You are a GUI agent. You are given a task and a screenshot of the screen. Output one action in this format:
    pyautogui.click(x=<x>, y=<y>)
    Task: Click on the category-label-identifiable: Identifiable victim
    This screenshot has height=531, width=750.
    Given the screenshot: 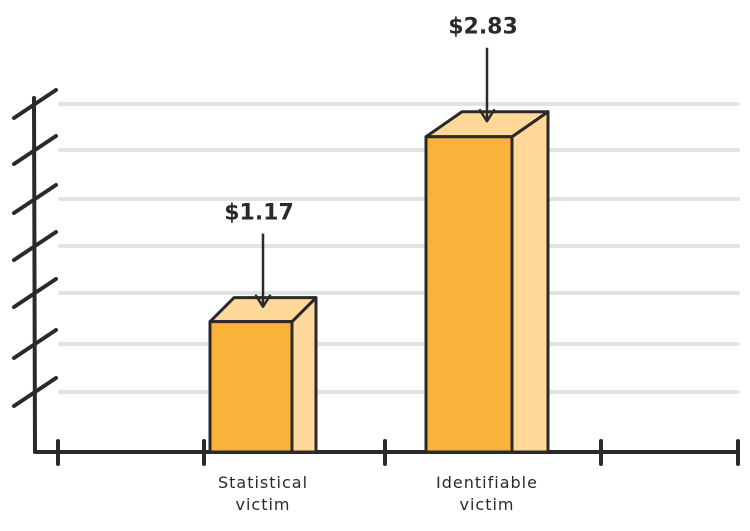 What is the action you would take?
    pyautogui.click(x=487, y=493)
    